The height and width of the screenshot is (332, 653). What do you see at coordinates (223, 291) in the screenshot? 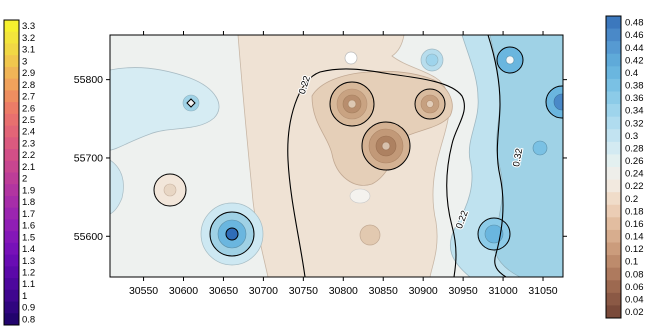
I see `x-tick-label: 30650` at bounding box center [223, 291].